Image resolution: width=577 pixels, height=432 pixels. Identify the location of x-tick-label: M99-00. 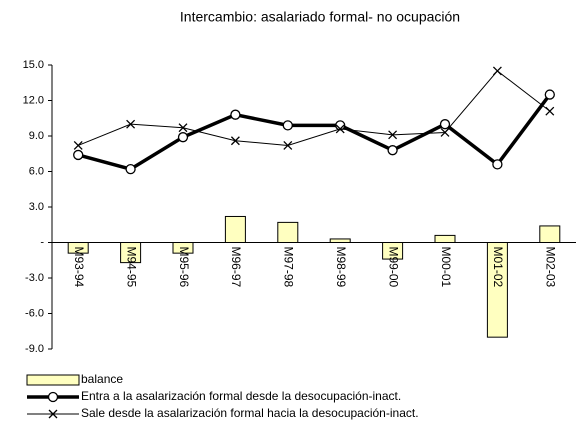
(393, 267).